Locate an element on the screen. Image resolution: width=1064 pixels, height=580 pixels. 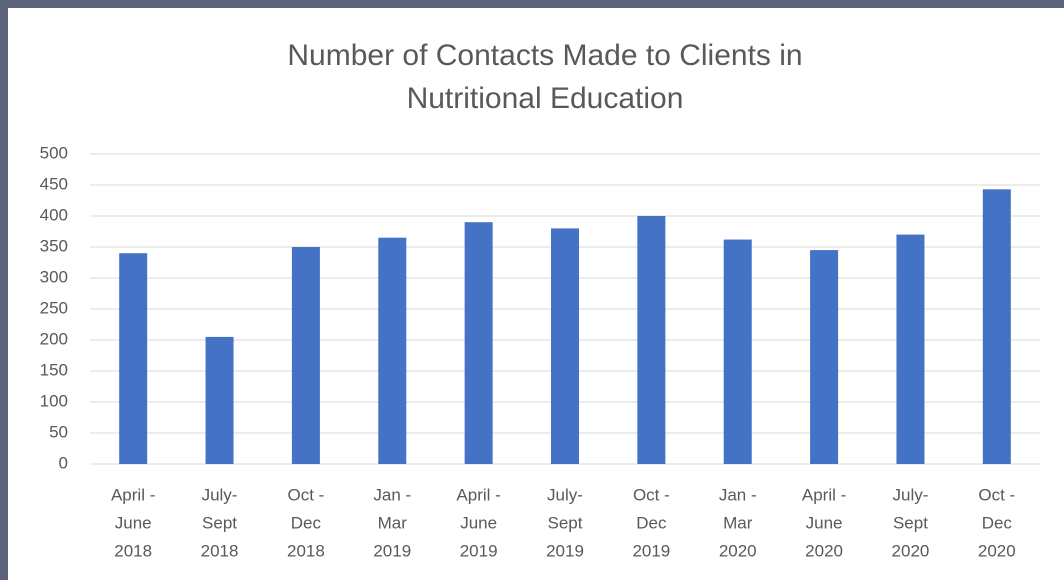
y-tick-label: 250 is located at coordinates (54, 307).